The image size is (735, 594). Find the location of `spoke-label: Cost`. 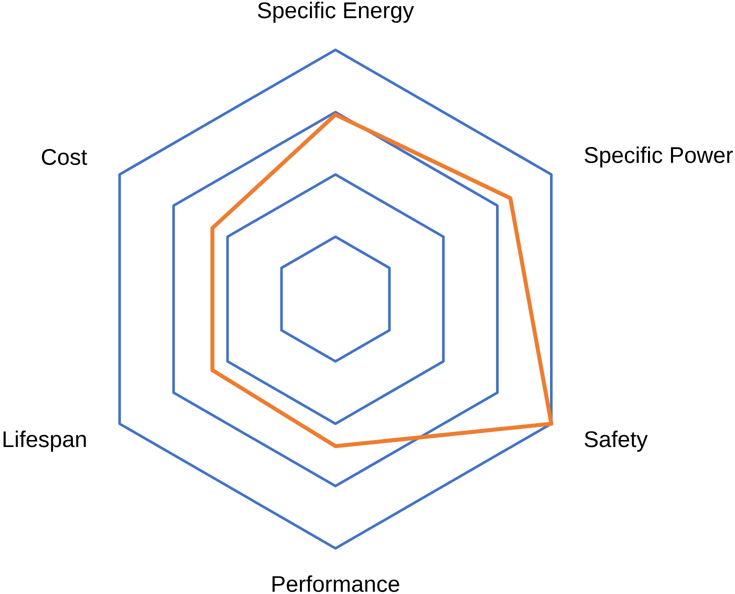

spoke-label: Cost is located at coordinates (65, 157).